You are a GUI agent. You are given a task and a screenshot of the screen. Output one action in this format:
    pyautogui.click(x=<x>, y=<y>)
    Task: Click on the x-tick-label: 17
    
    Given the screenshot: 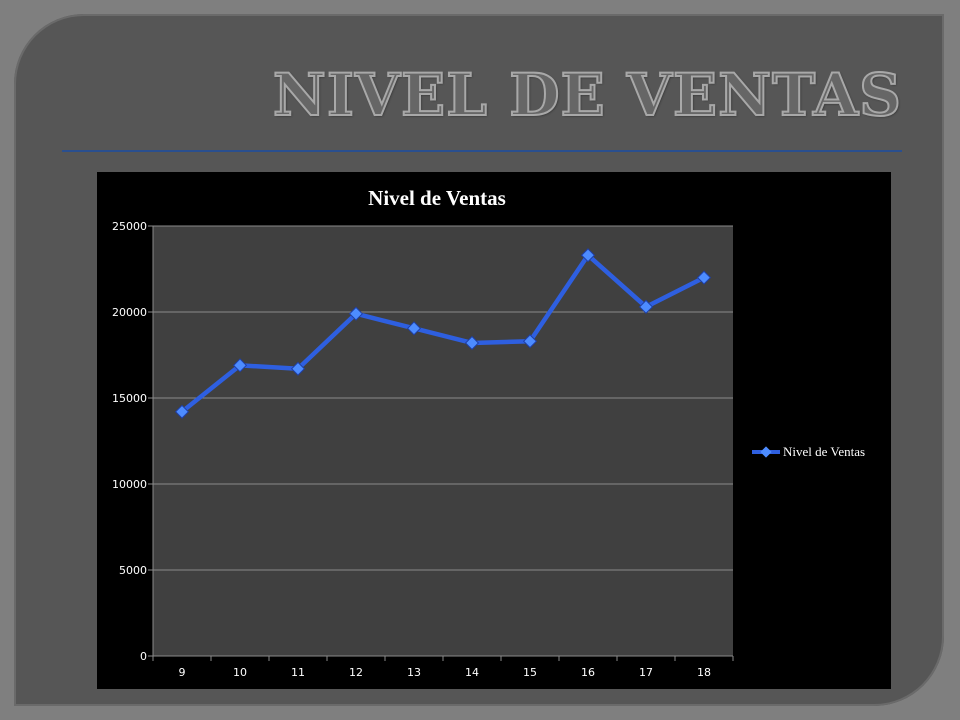 What is the action you would take?
    pyautogui.click(x=646, y=672)
    